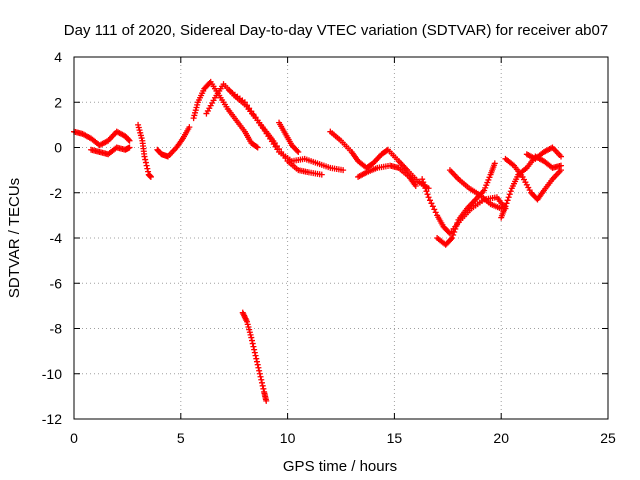  What do you see at coordinates (52, 374) in the screenshot?
I see `y-tick-label: -10` at bounding box center [52, 374].